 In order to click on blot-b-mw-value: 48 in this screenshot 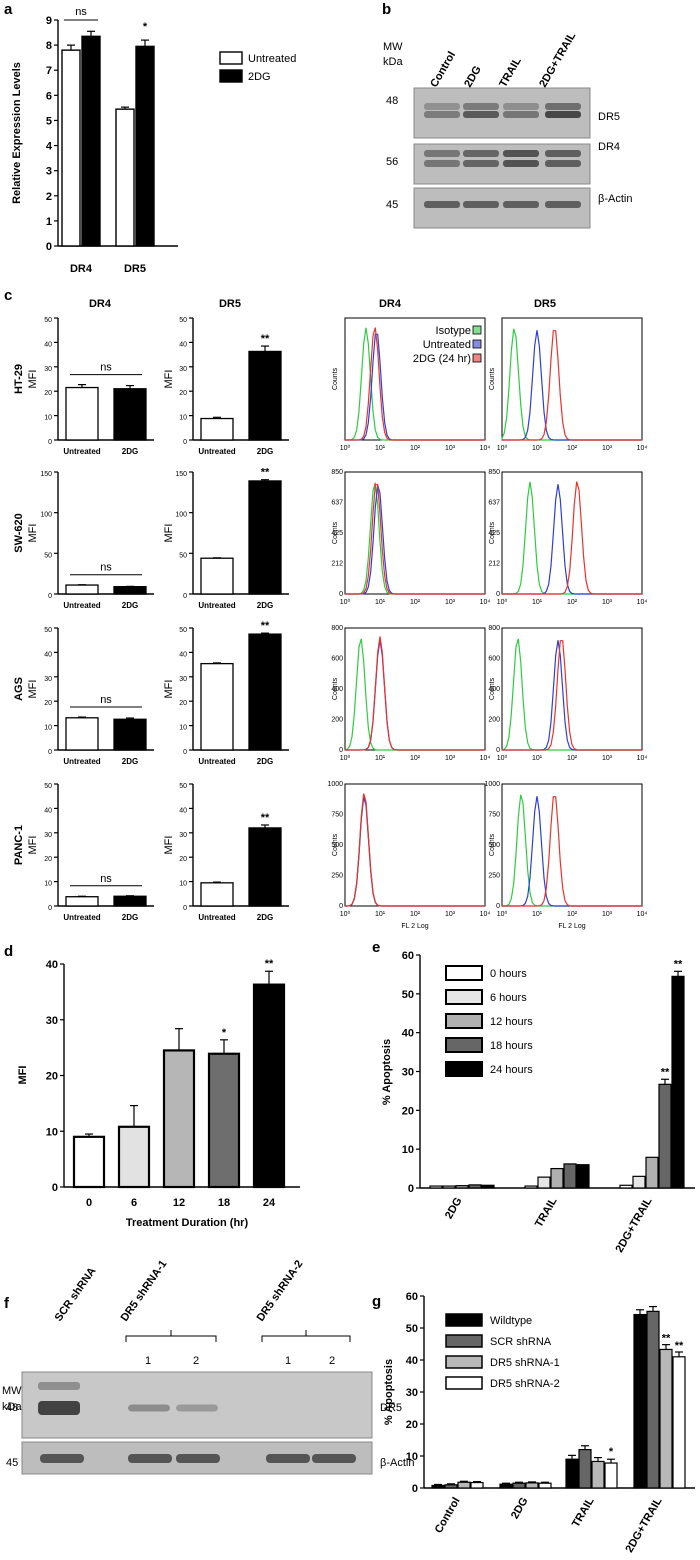, I will do `click(392, 101)`.